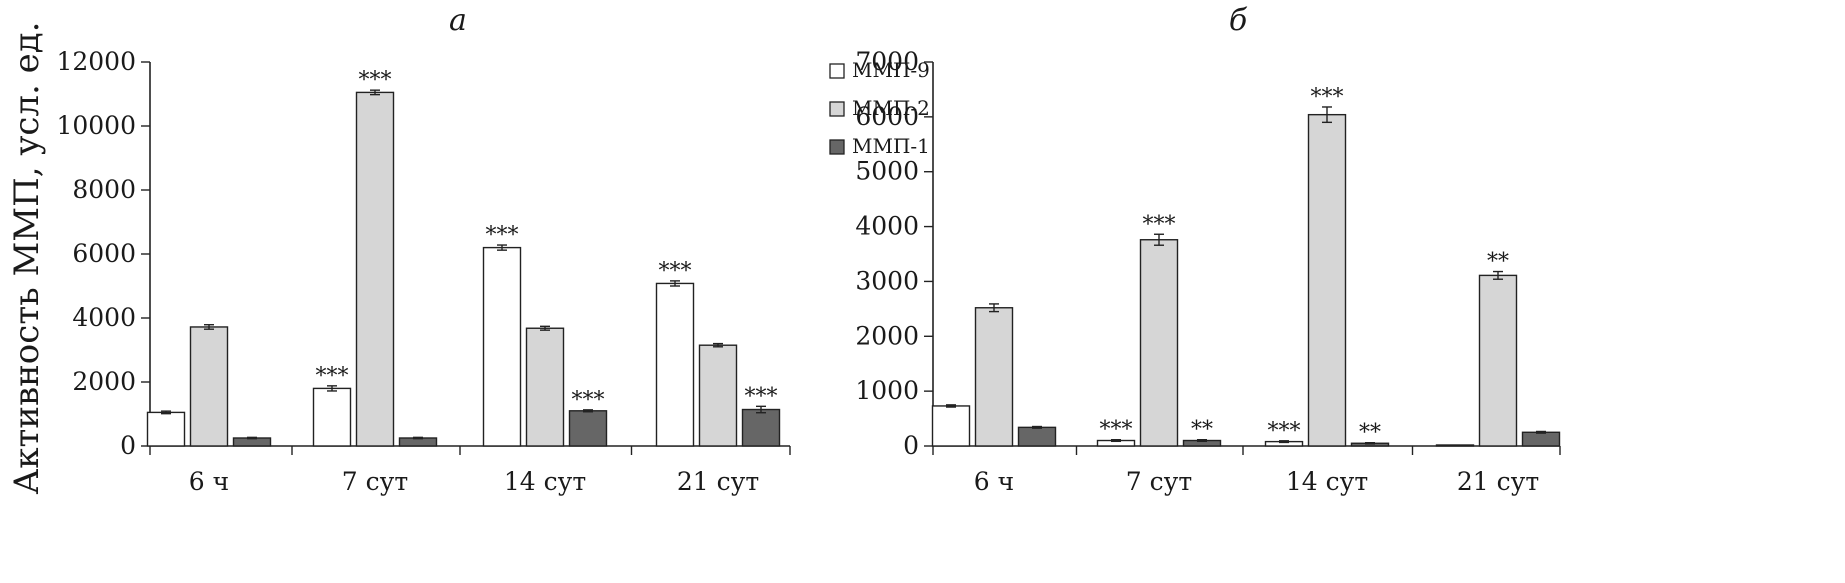 This screenshot has width=1845, height=583. I want to click on legend-label: ММП-1, so click(891, 146).